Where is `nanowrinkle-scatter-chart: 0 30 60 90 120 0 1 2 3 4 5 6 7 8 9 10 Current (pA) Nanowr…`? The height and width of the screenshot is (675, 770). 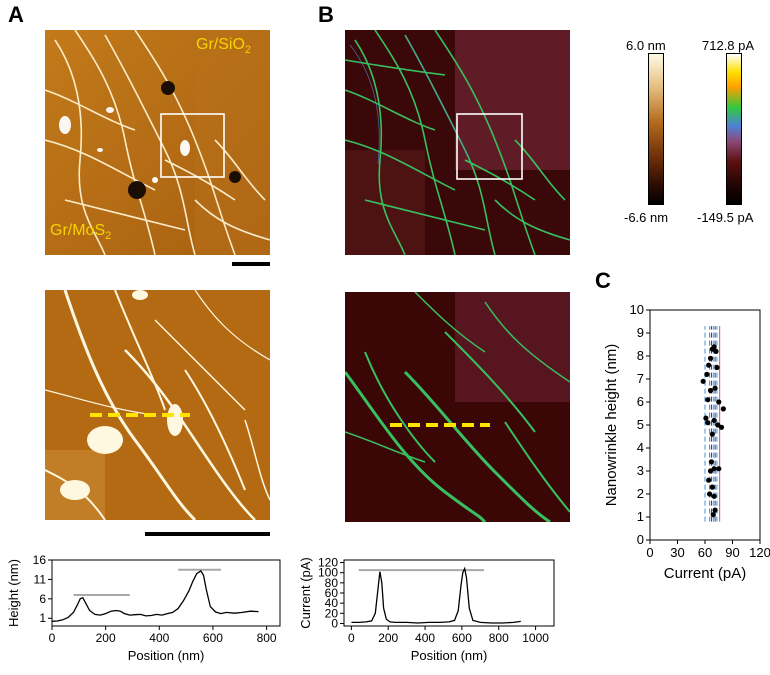 nanowrinkle-scatter-chart: 0 30 60 90 120 0 1 2 3 4 5 6 7 8 9 10 Current (pA) Nanowr… is located at coordinates (686, 442).